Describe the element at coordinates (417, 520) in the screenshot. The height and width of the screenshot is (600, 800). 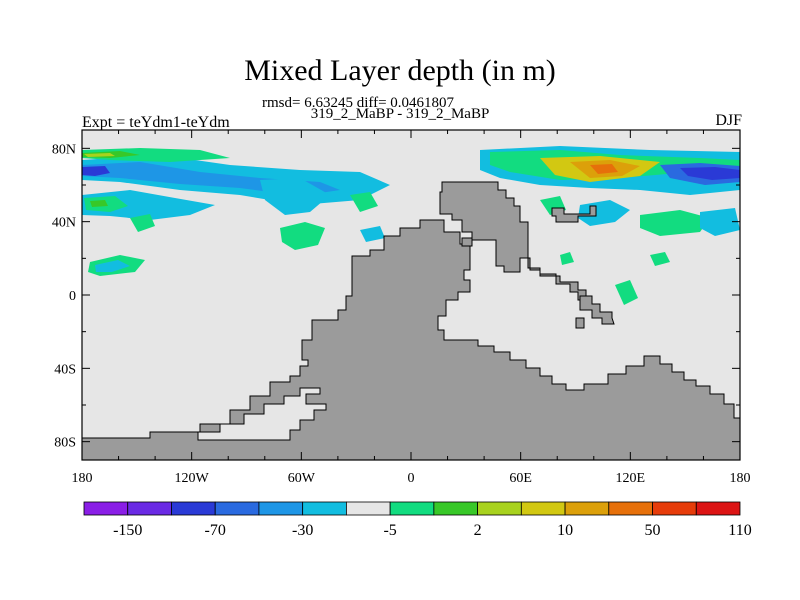
I see `colorbar: -150 -70 -30 -5 2 10 50 110` at that location.